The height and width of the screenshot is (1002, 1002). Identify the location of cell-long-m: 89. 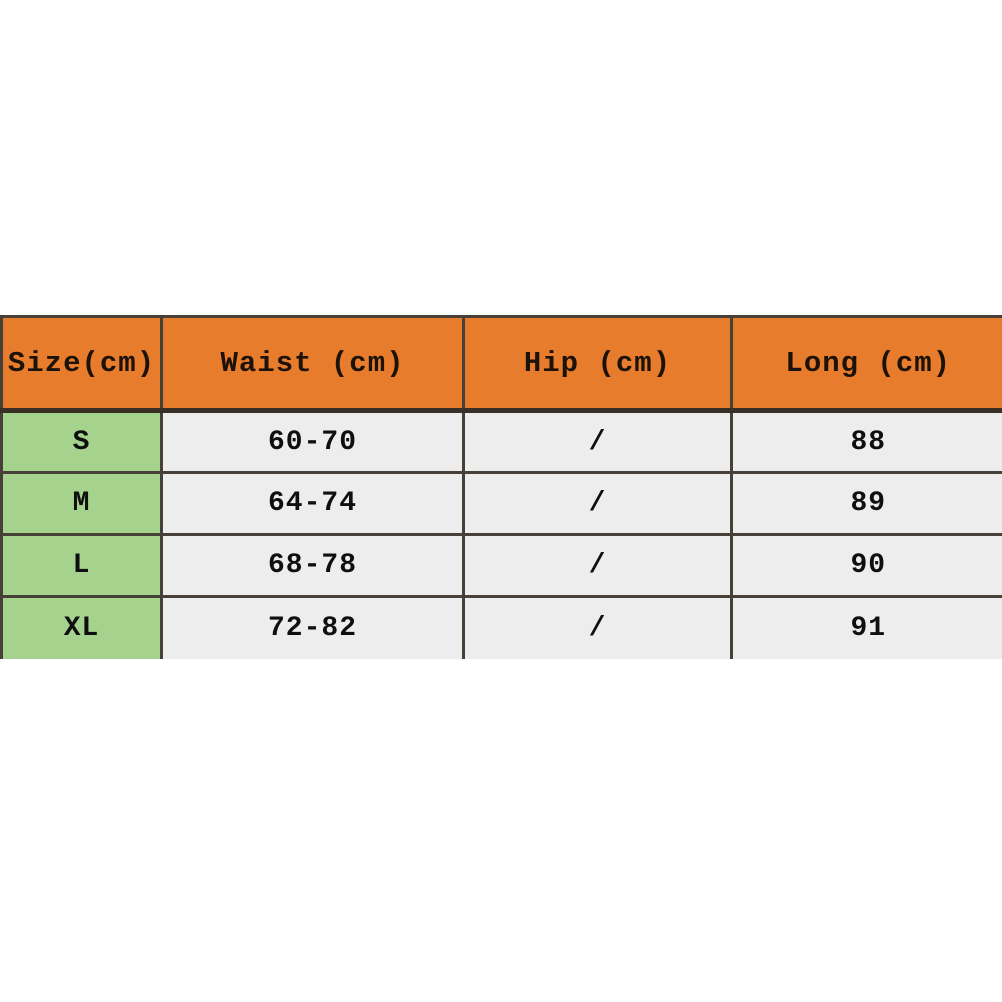
(866, 503).